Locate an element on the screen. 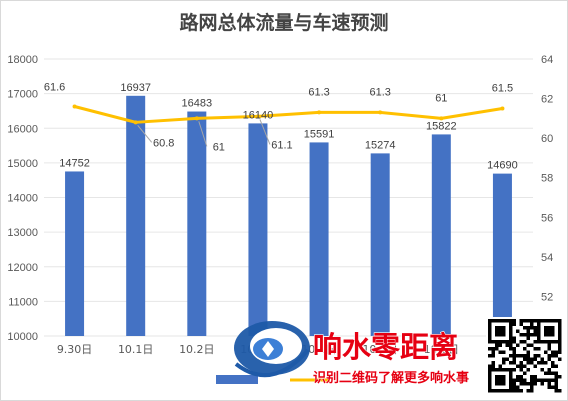 Image resolution: width=568 pixels, height=401 pixels. bar-data-label: 15822 is located at coordinates (441, 126).